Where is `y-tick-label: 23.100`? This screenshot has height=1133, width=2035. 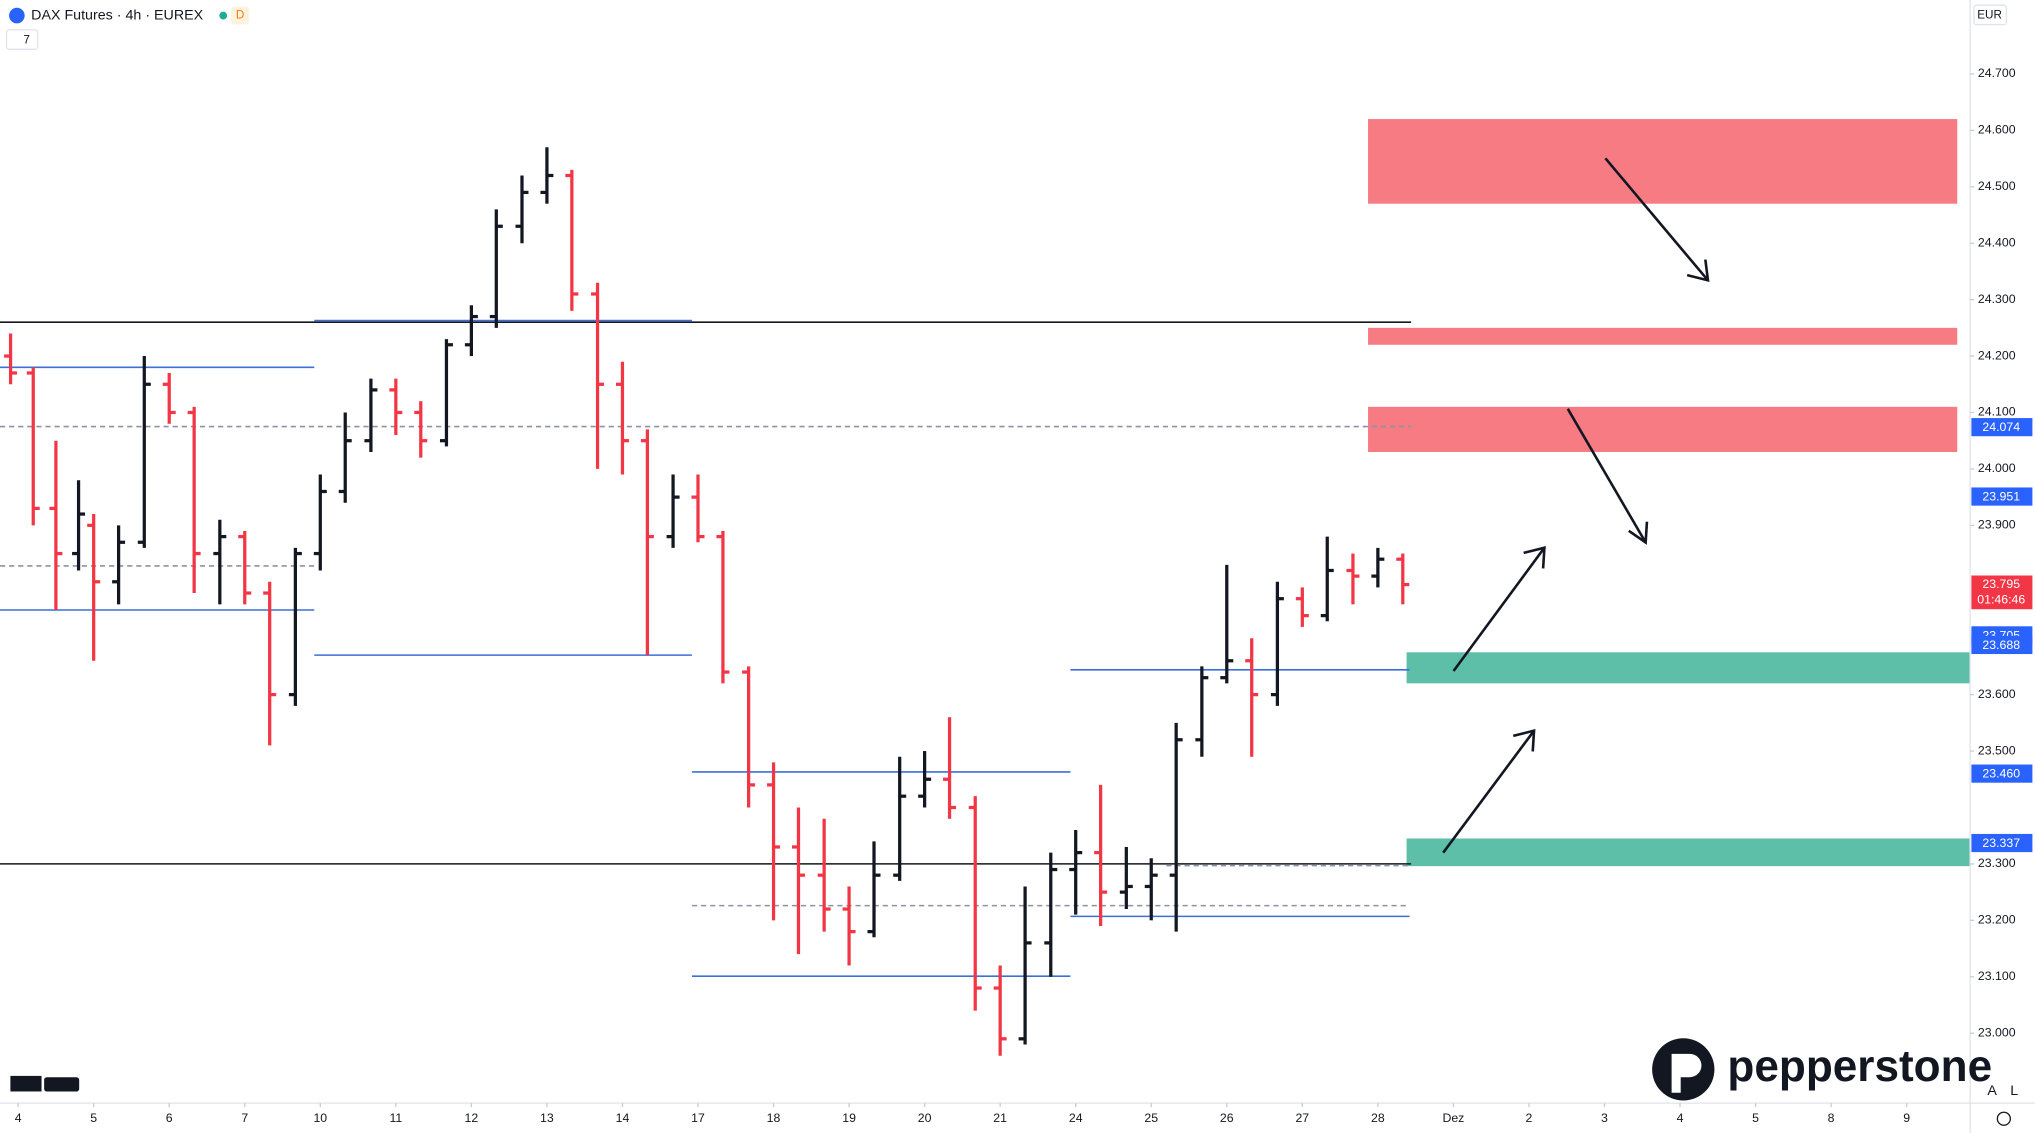
y-tick-label: 23.100 is located at coordinates (1997, 976).